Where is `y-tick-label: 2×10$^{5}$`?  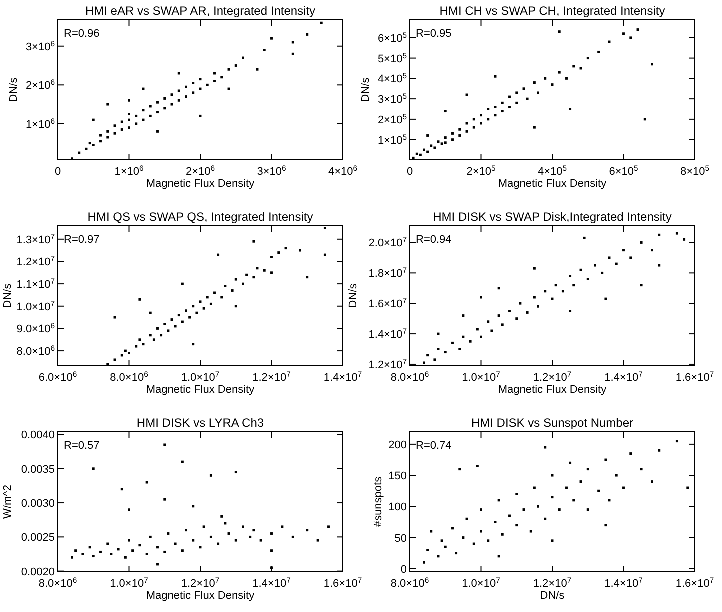
y-tick-label: 2×10$^{5}$ is located at coordinates (392, 119).